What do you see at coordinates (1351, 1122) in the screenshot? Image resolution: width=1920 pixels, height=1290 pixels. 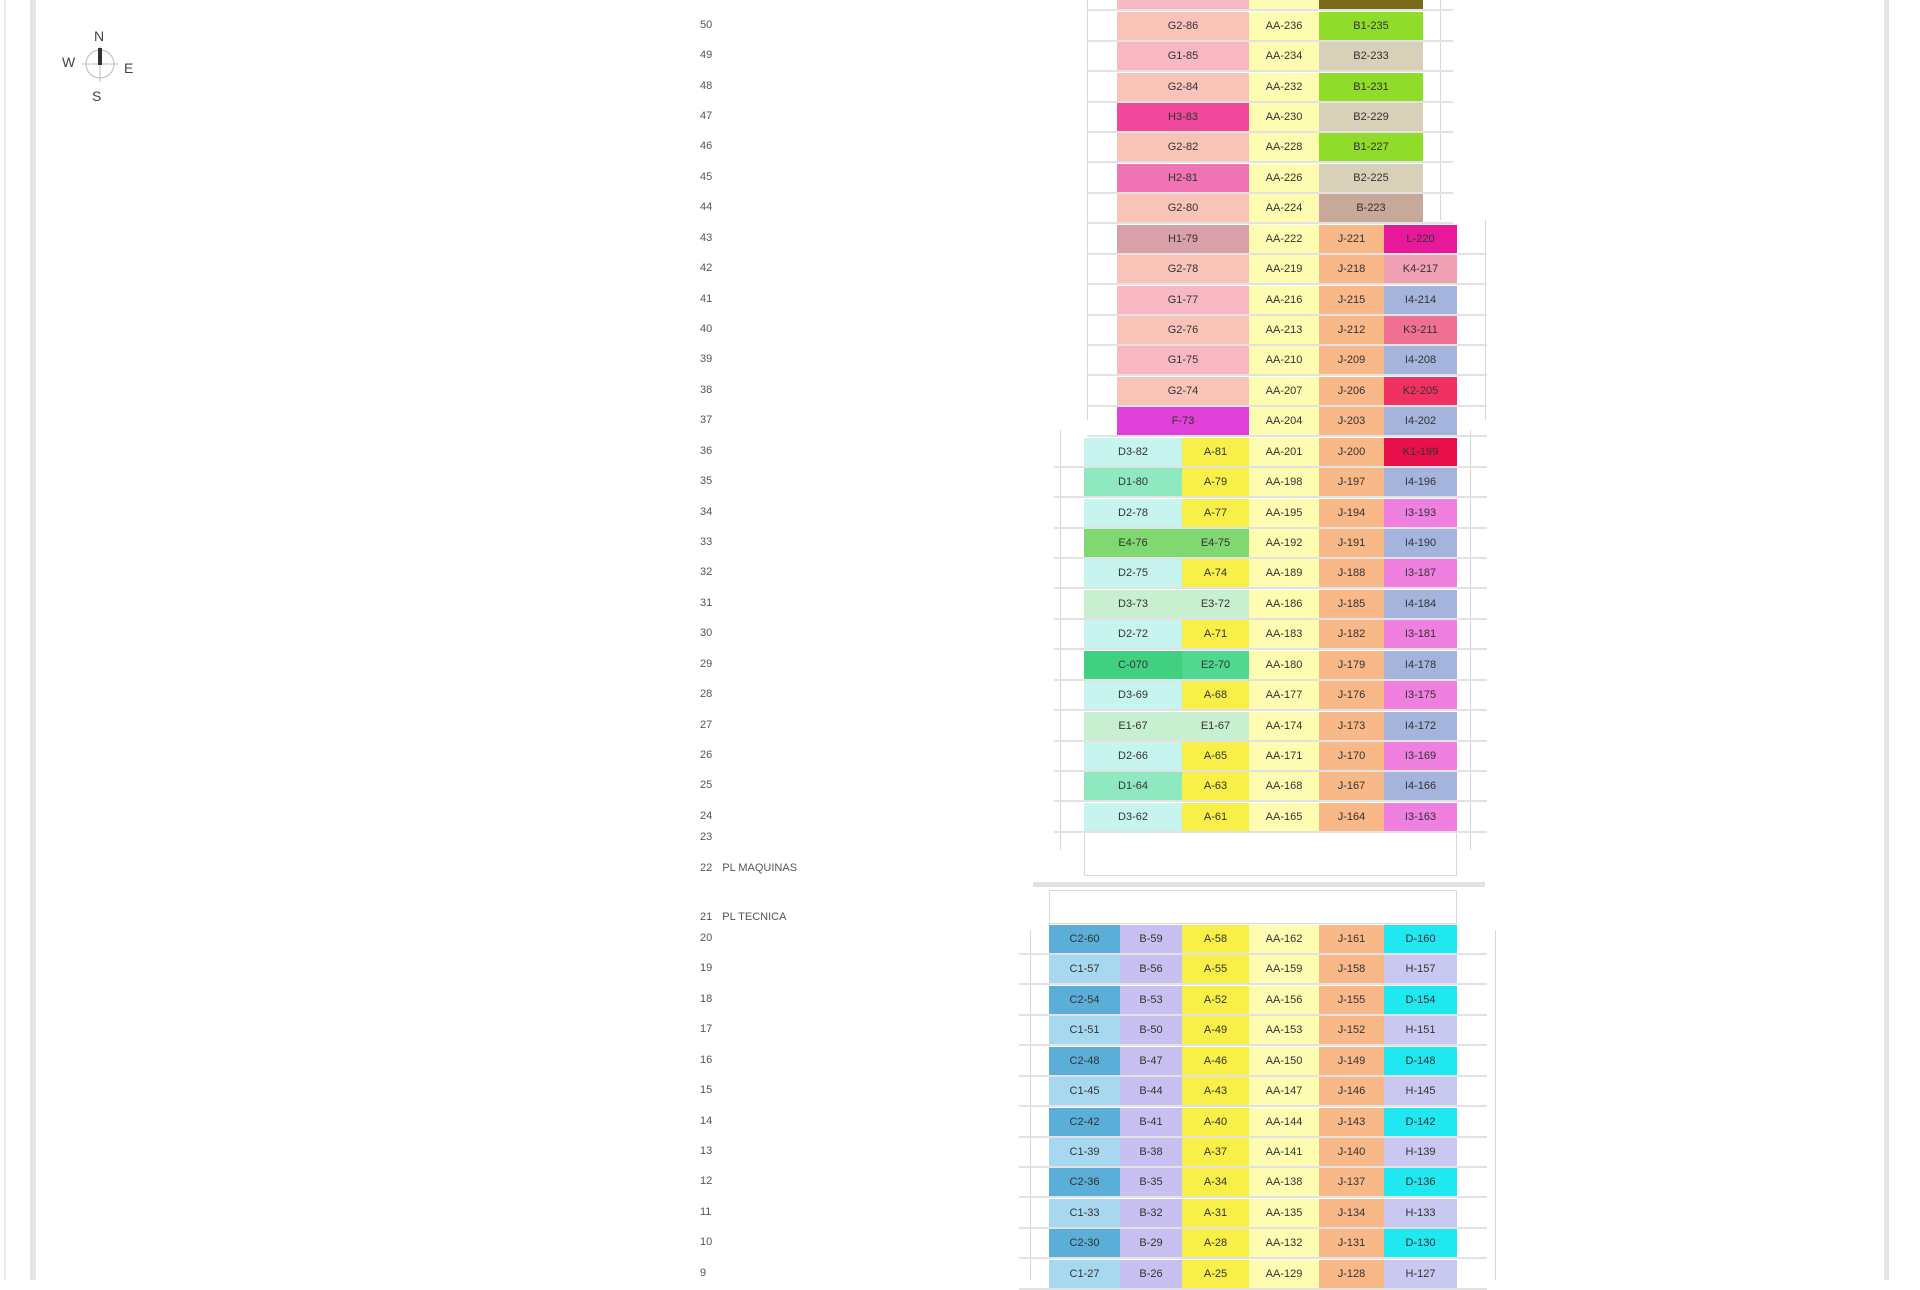 I see `unit-cell: J-143` at bounding box center [1351, 1122].